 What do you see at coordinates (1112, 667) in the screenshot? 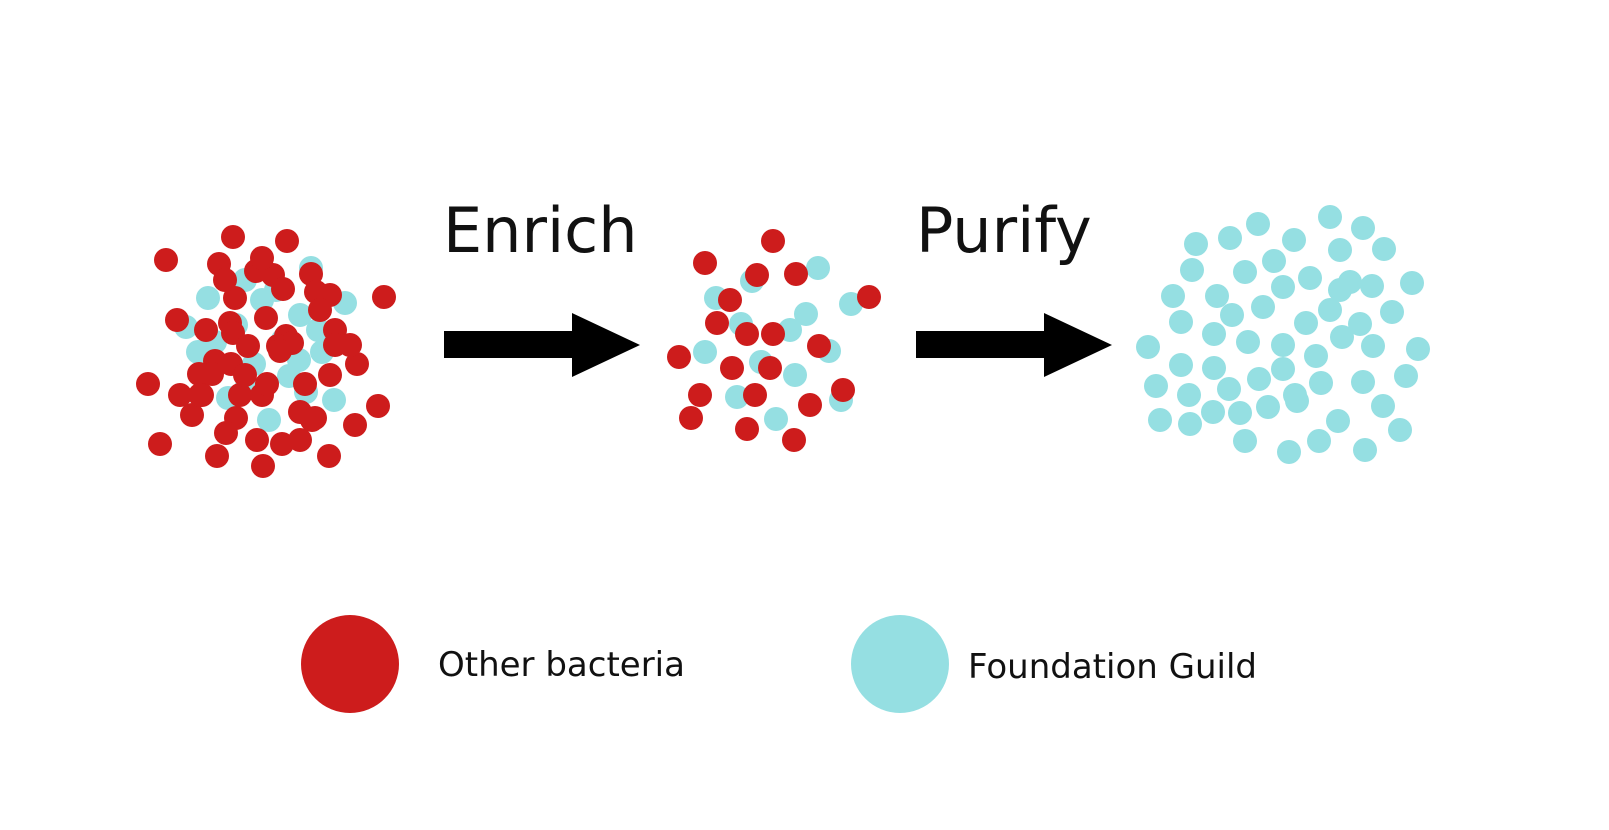
I see `foundation-guild-legend-label: Foundation Guild` at bounding box center [1112, 667].